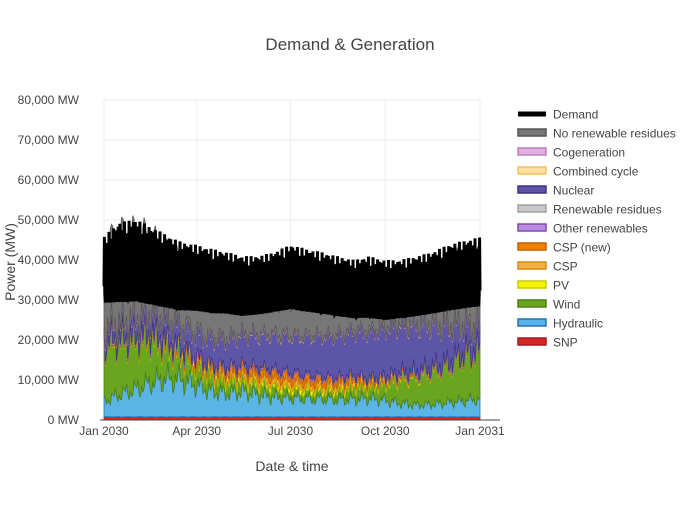  I want to click on y-tick-label: 30,000 MW, so click(49, 300).